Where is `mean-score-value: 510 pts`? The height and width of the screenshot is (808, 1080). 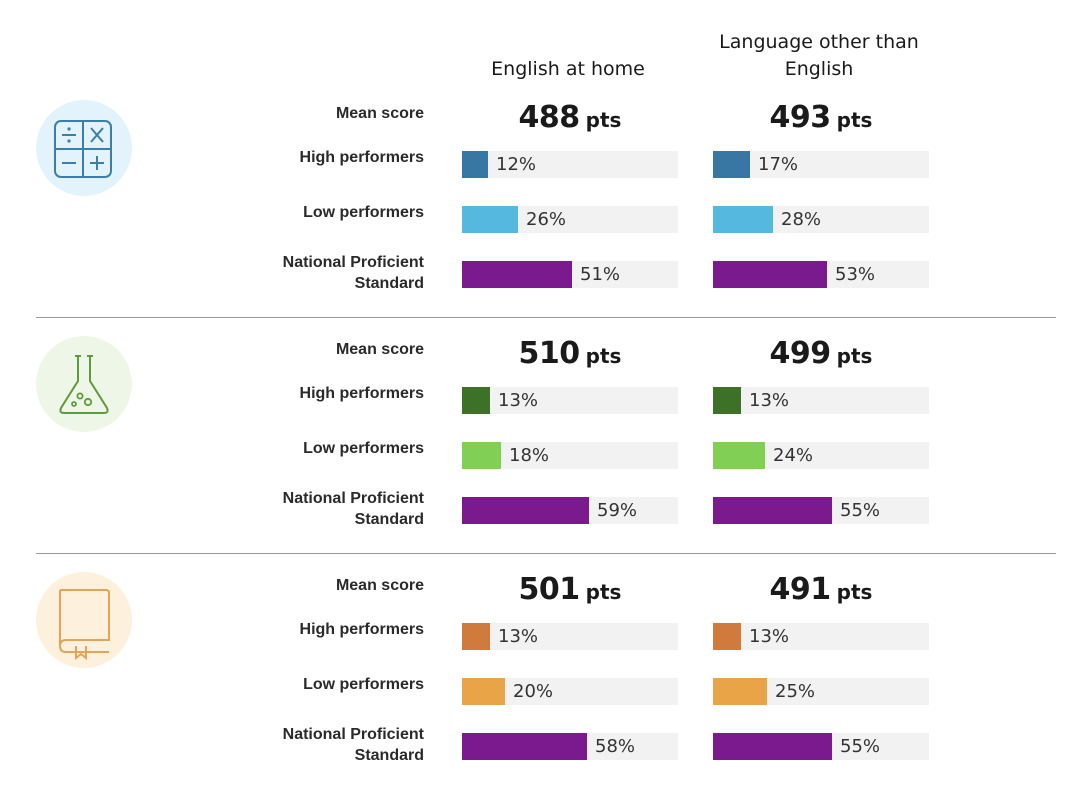 mean-score-value: 510 pts is located at coordinates (570, 353).